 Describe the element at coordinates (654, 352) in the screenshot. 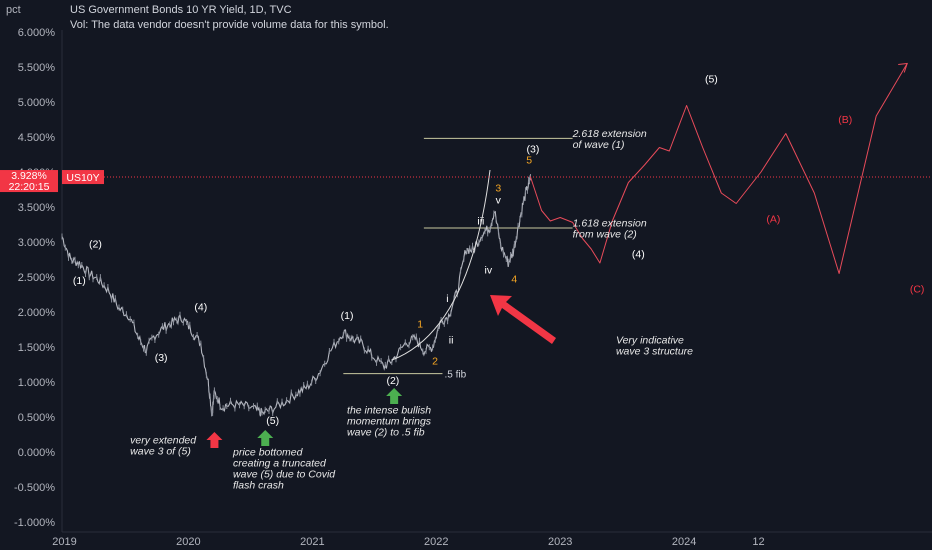

I see `annotation-line: wave 3 structure` at that location.